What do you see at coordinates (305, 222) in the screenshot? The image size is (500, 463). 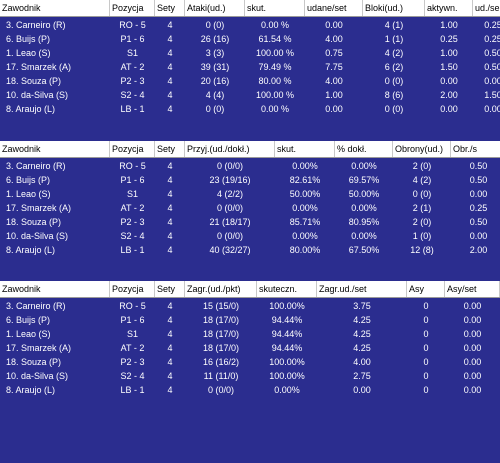 I see `table-cell: 85.71%` at bounding box center [305, 222].